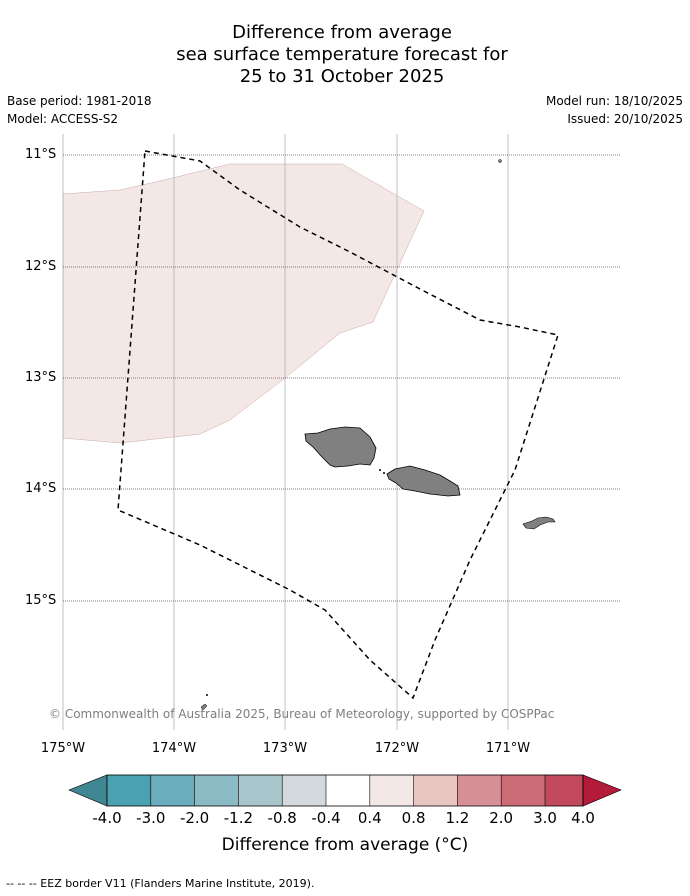 The height and width of the screenshot is (896, 690). Describe the element at coordinates (545, 818) in the screenshot. I see `colorbar-tick: 3.0` at that location.